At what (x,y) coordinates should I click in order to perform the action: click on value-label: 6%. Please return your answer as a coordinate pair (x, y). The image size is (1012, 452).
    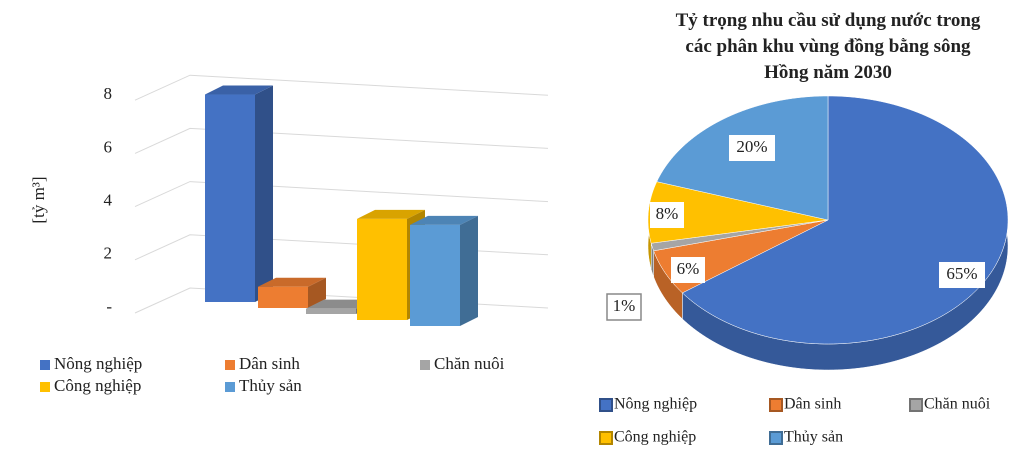
    Looking at the image, I should click on (688, 268).